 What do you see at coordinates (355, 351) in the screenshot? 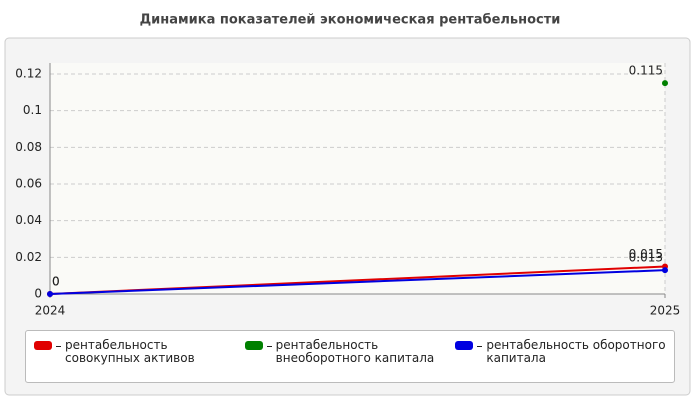
I see `legend-label: рентабельность внеоборотного капитала` at bounding box center [355, 351].